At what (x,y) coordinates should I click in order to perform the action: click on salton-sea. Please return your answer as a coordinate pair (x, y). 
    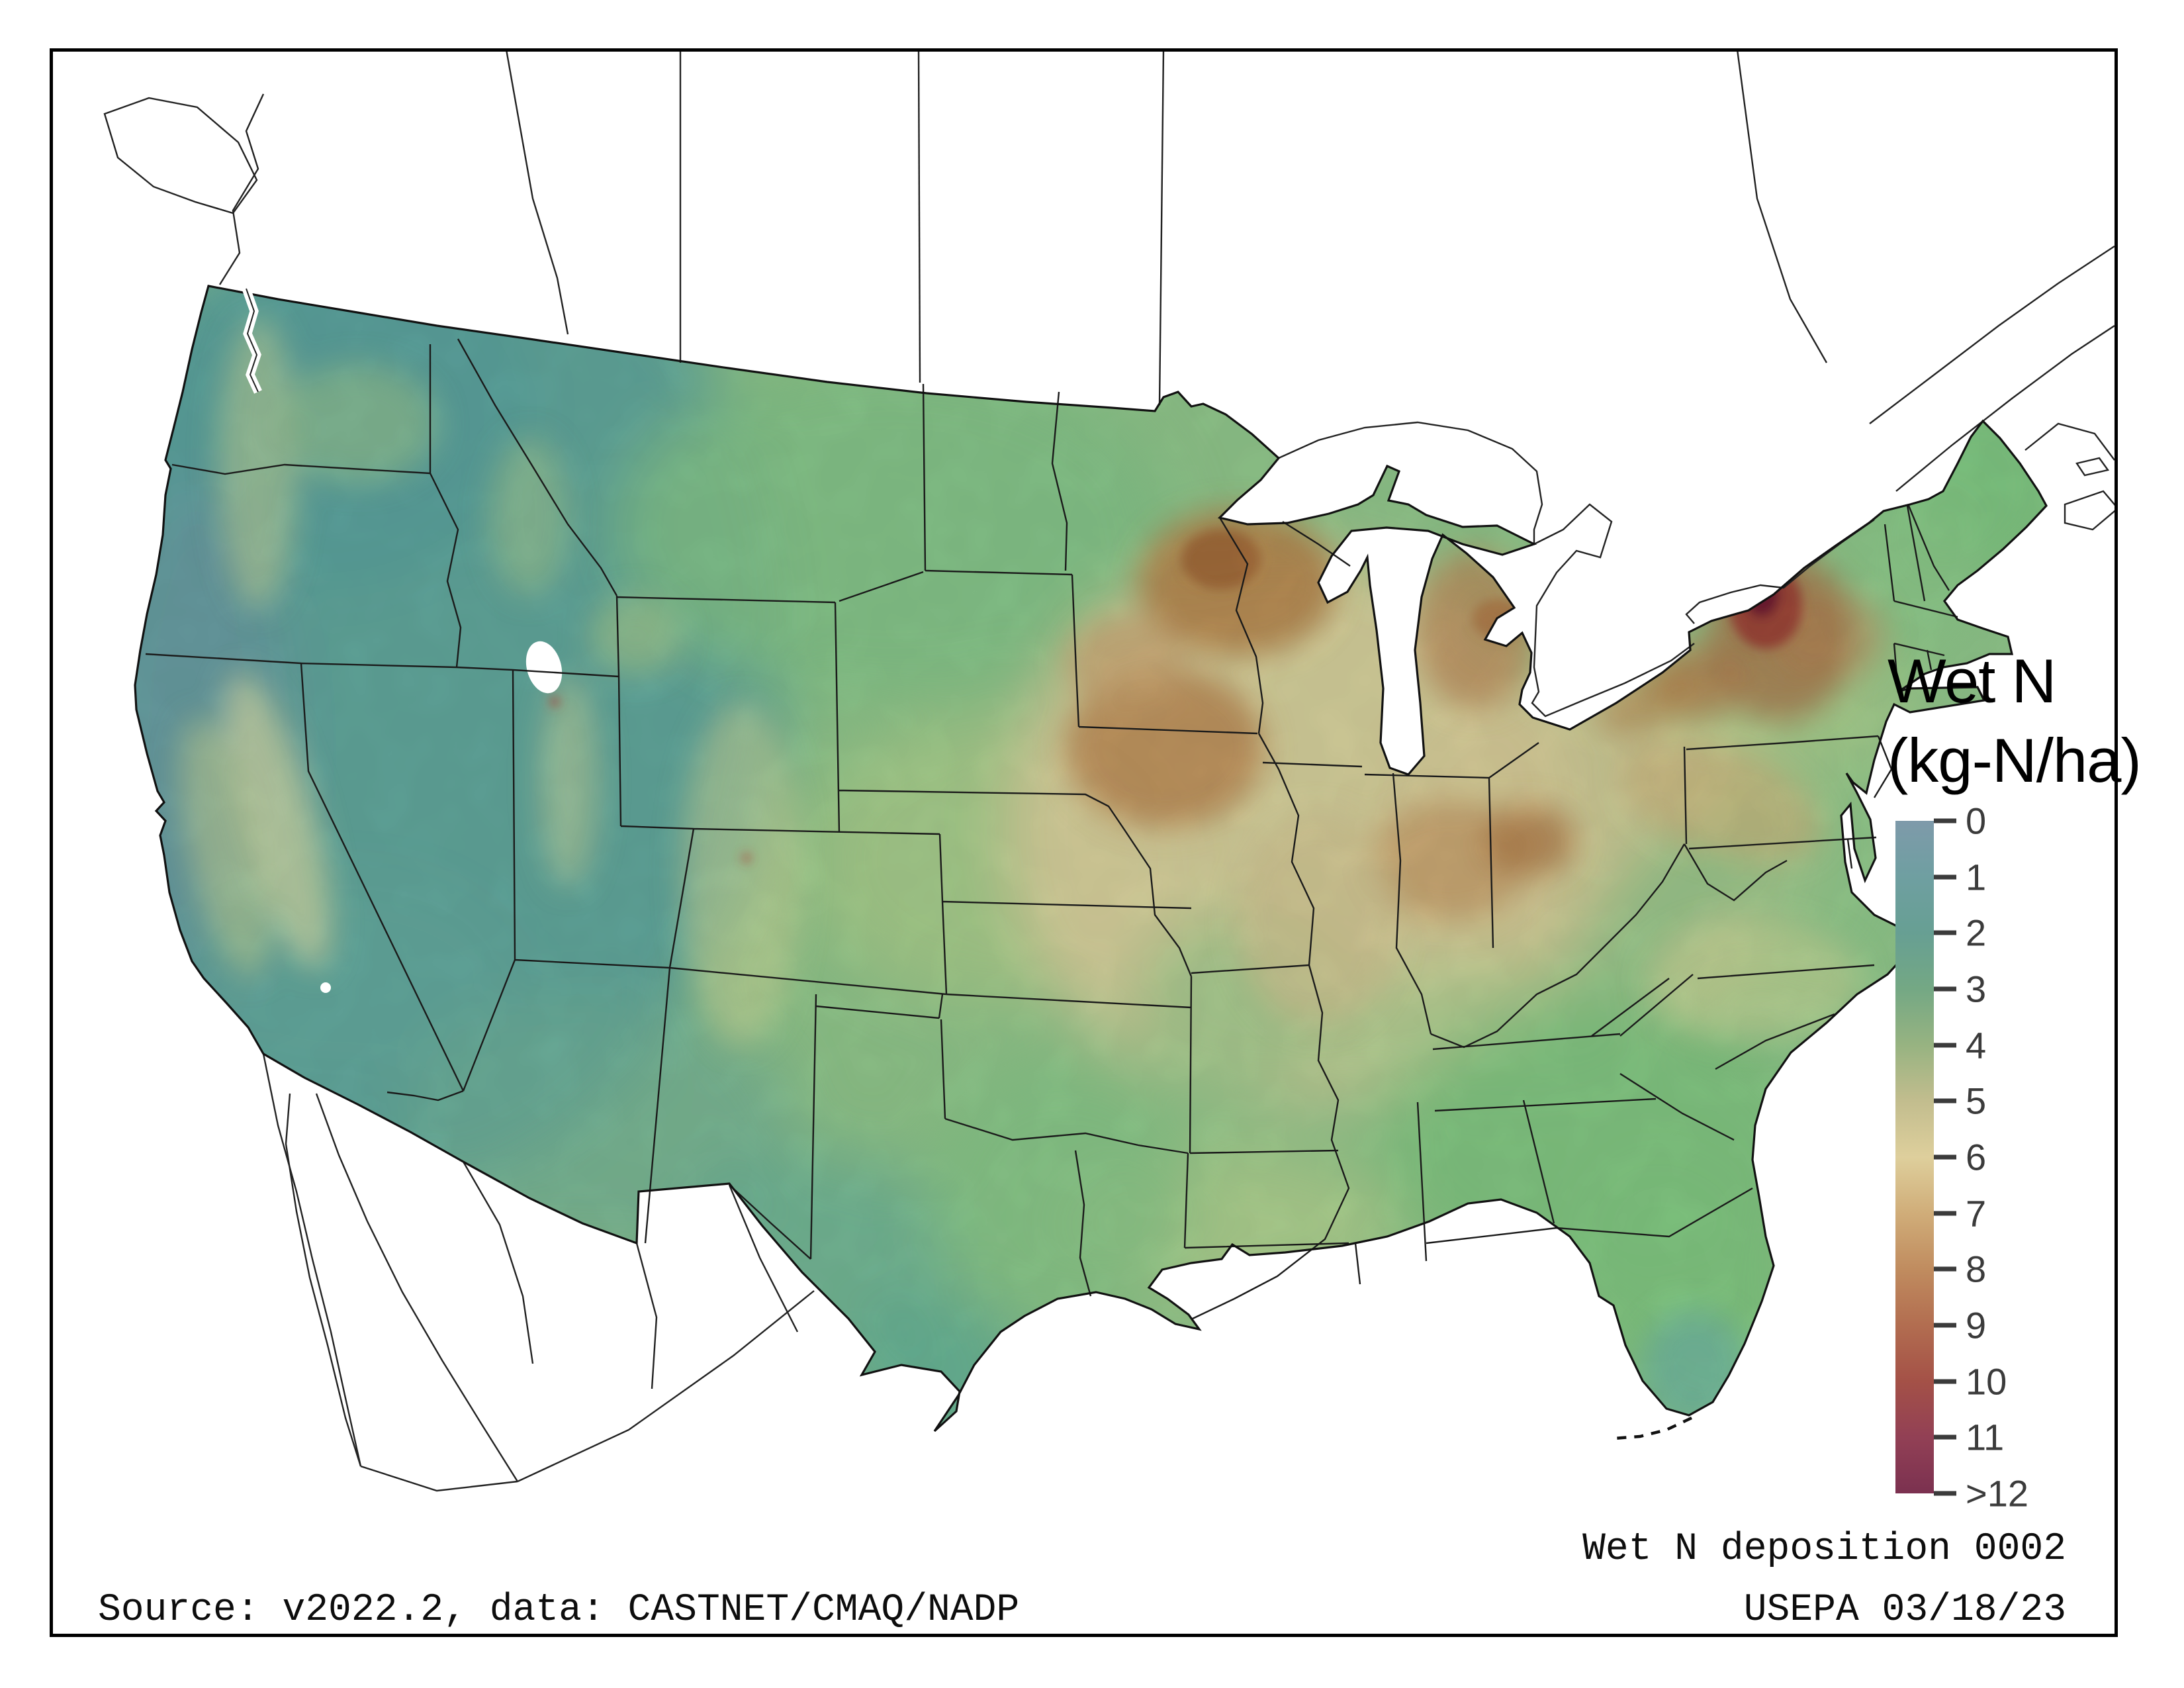
    Looking at the image, I should click on (325, 987).